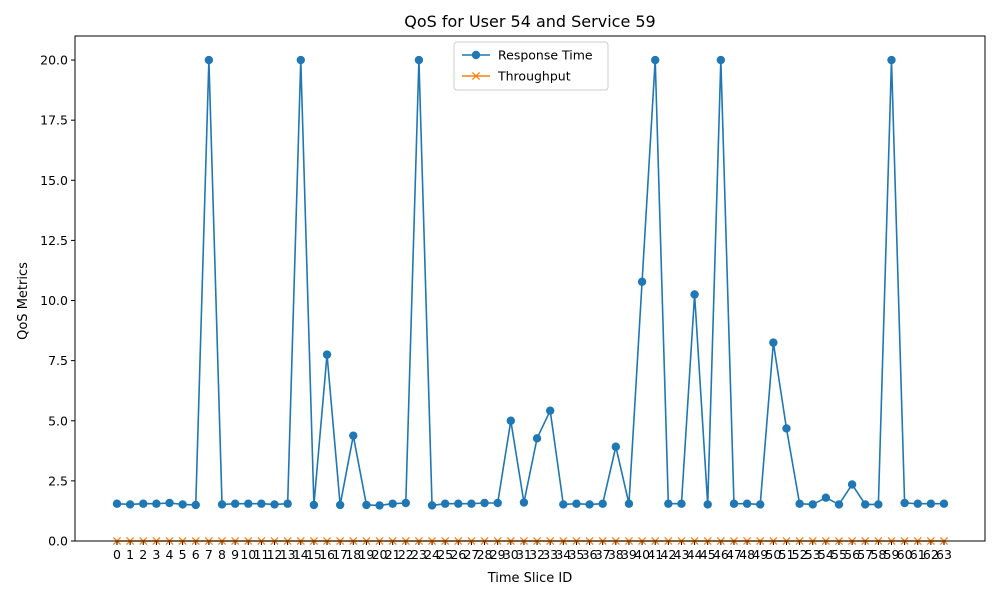 This screenshot has width=1000, height=604. Describe the element at coordinates (471, 554) in the screenshot. I see `x-tick-label: 27` at that location.